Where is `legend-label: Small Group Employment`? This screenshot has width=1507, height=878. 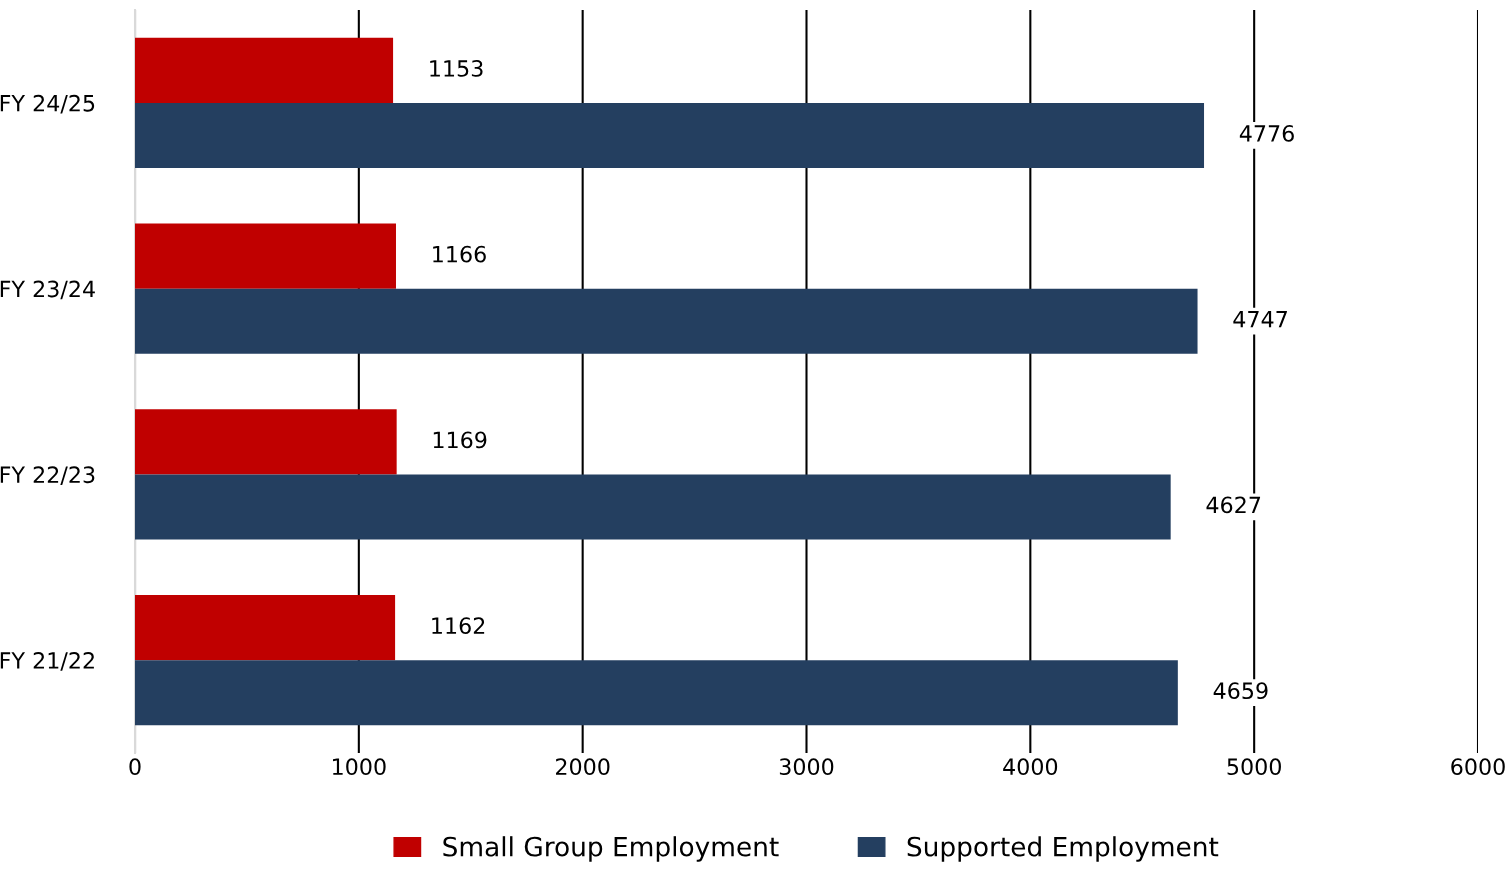 legend-label: Small Group Employment is located at coordinates (611, 849).